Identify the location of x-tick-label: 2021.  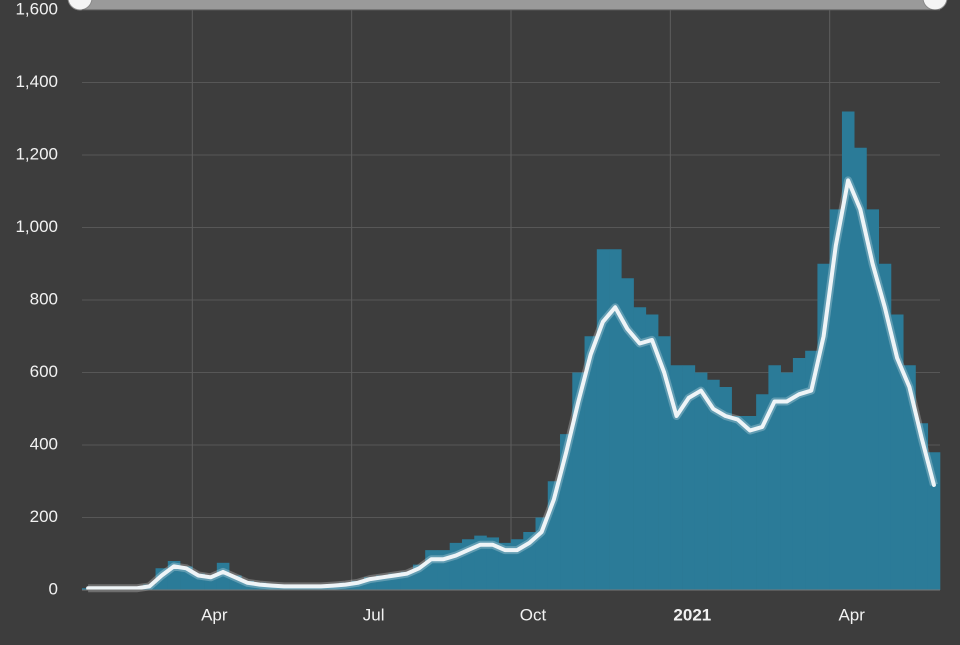
(692, 614).